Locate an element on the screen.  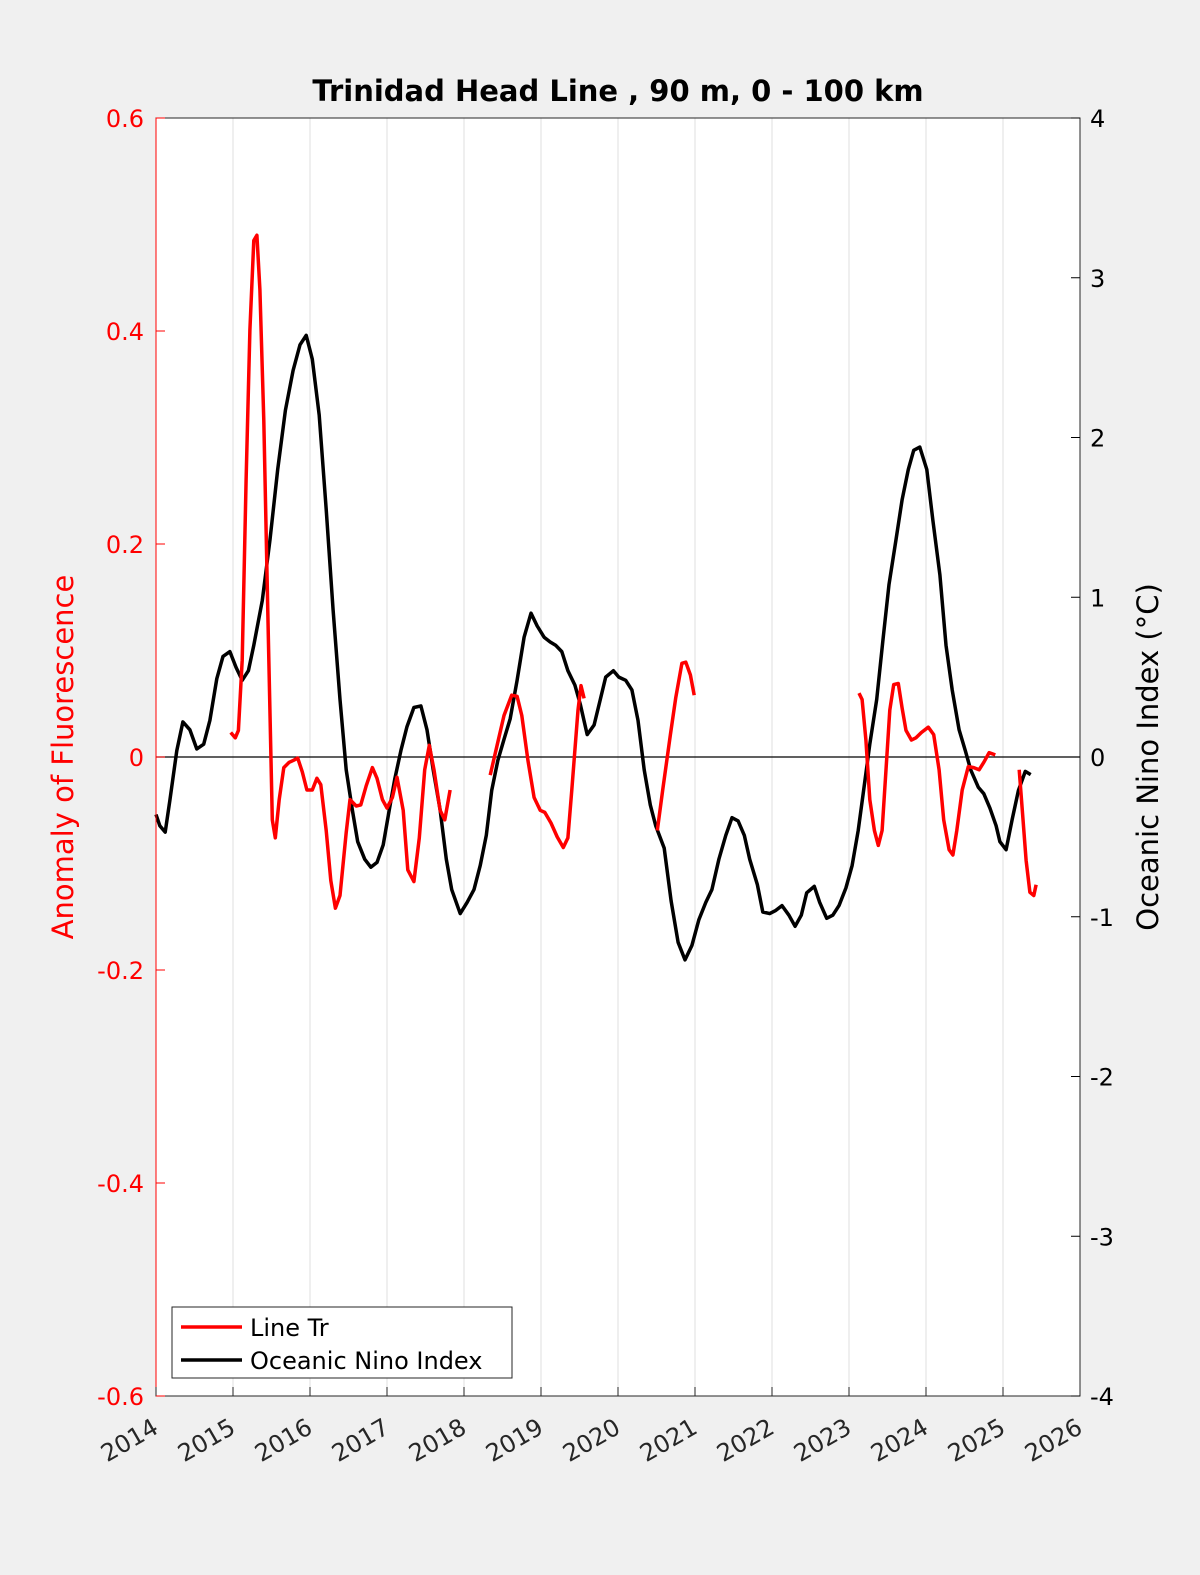
x-tick-label: 2014 is located at coordinates (129, 1440).